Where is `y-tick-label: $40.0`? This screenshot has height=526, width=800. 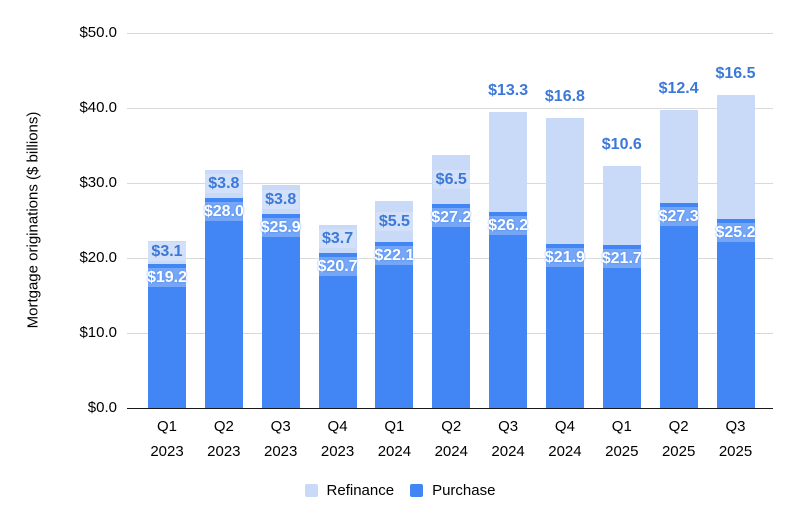
y-tick-label: $40.0 is located at coordinates (98, 107).